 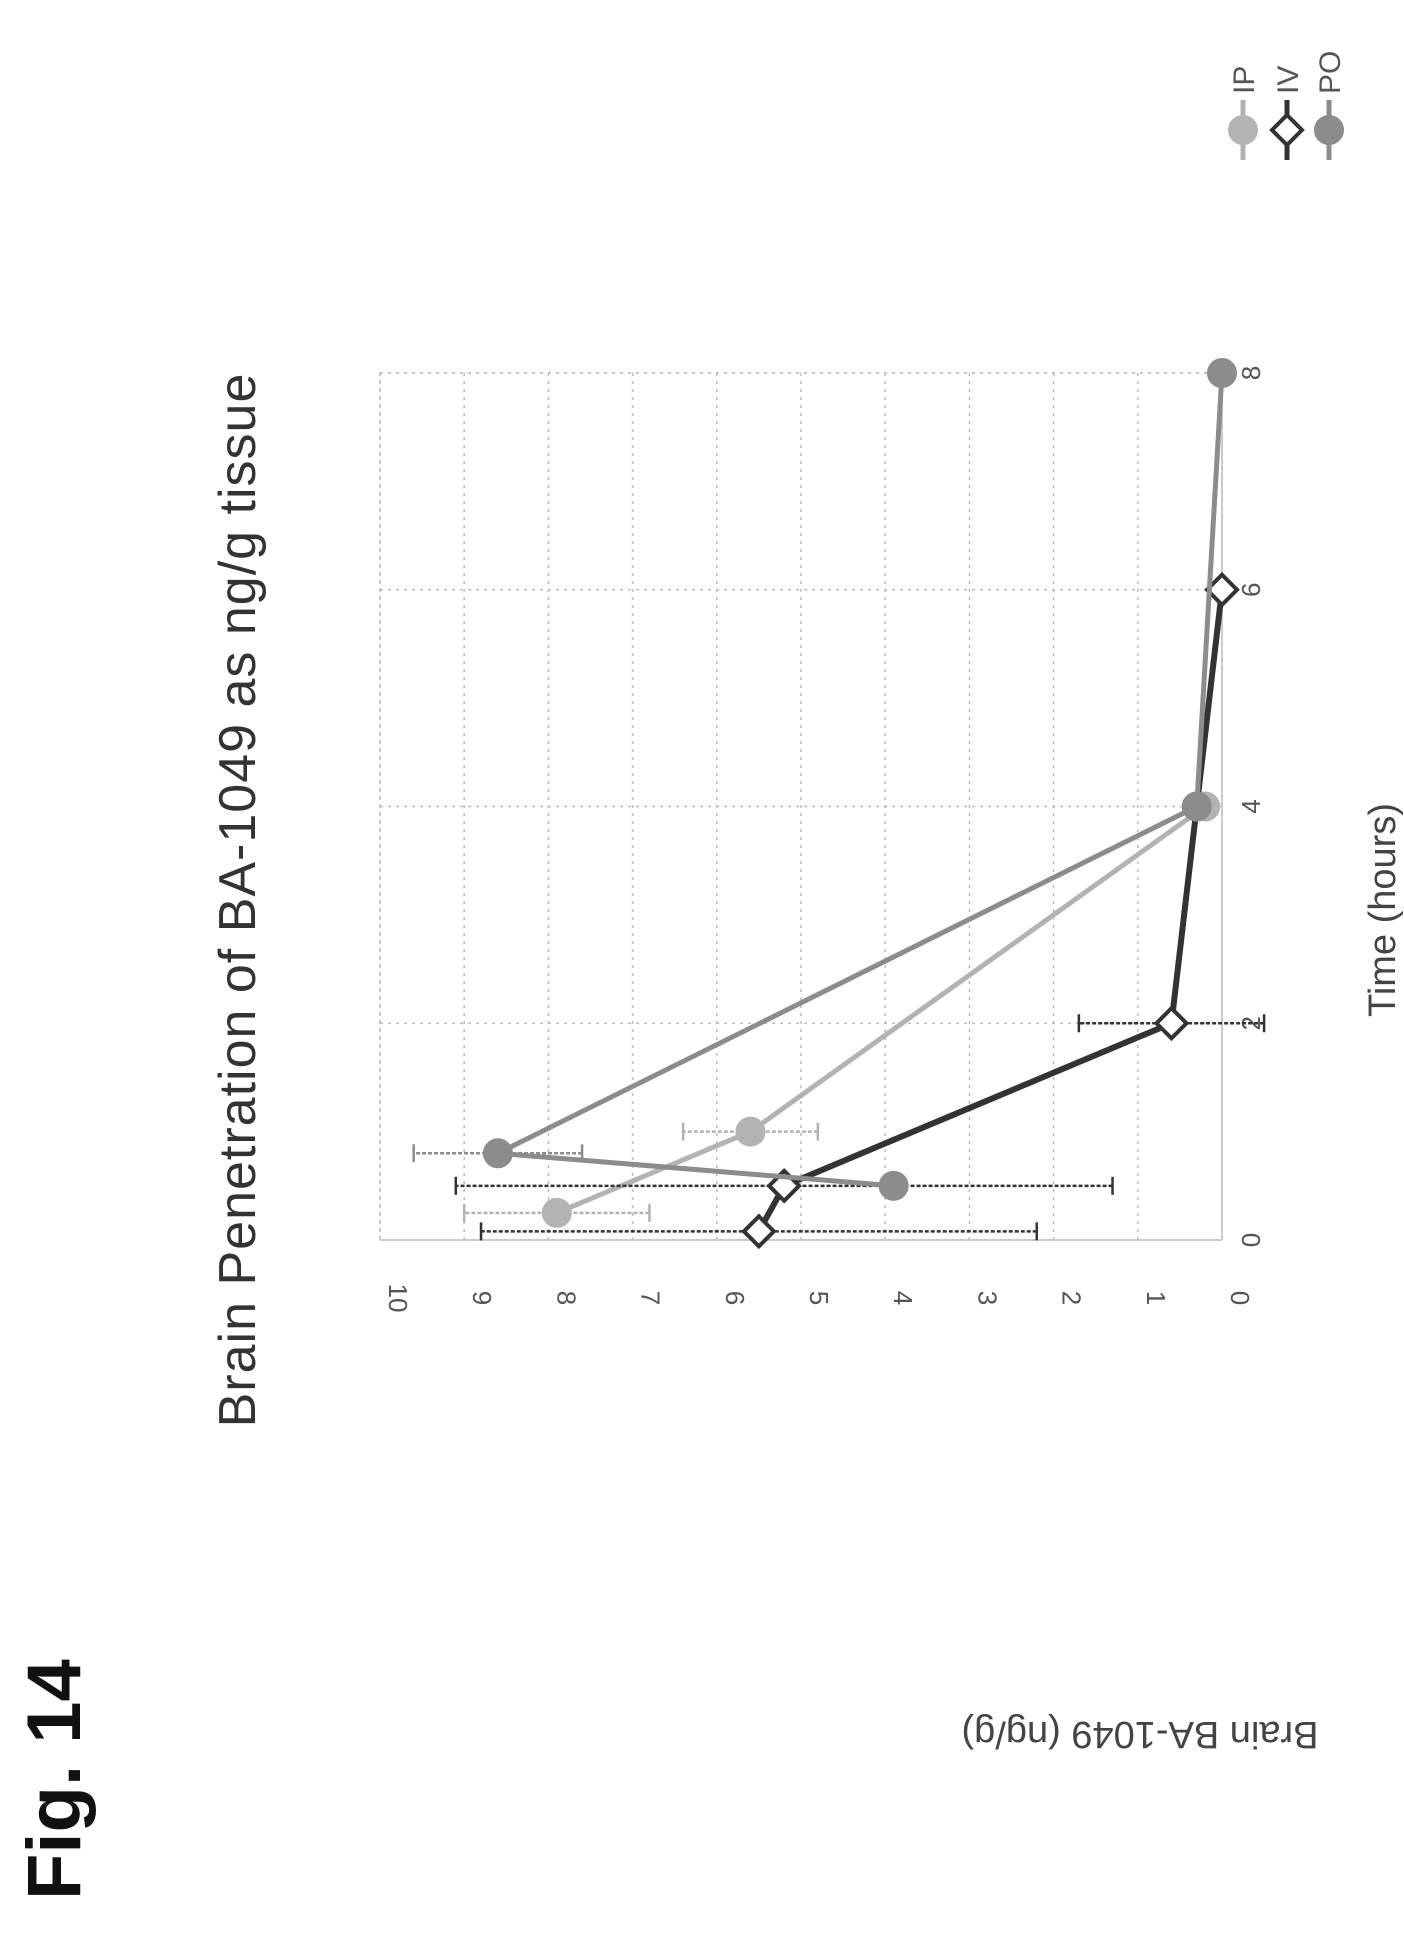 I want to click on x-tick-label-6: 6, so click(x=1251, y=590).